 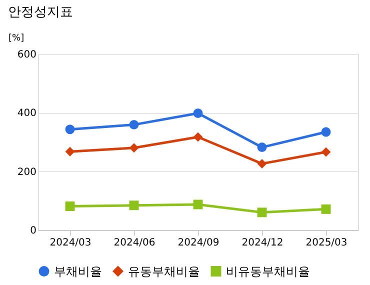 I want to click on legend-label: 부채비율, so click(x=78, y=271).